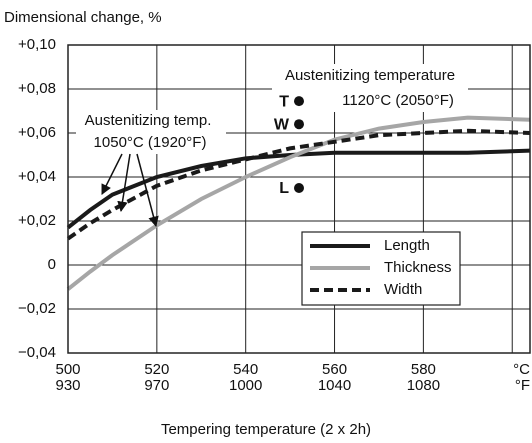  Describe the element at coordinates (334, 385) in the screenshot. I see `x-tick-label-fahrenheit: 1040` at that location.